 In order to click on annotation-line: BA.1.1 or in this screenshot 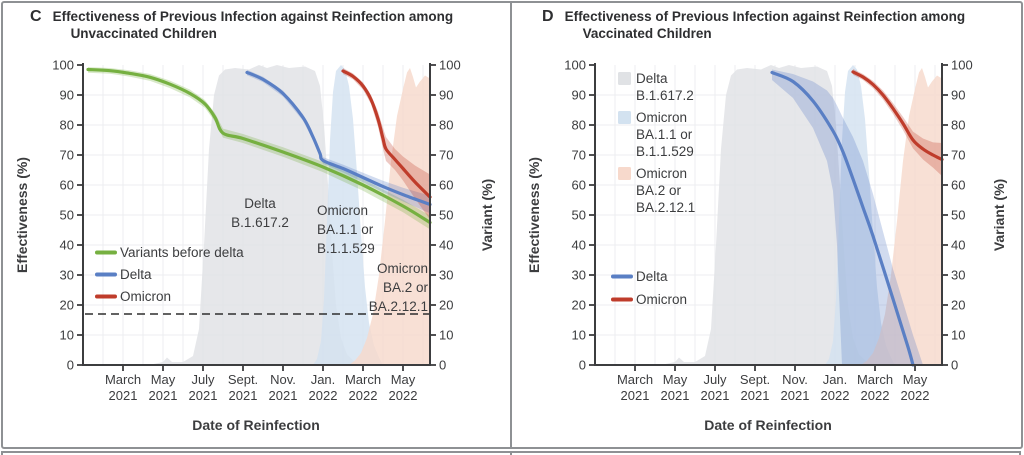, I will do `click(345, 229)`.